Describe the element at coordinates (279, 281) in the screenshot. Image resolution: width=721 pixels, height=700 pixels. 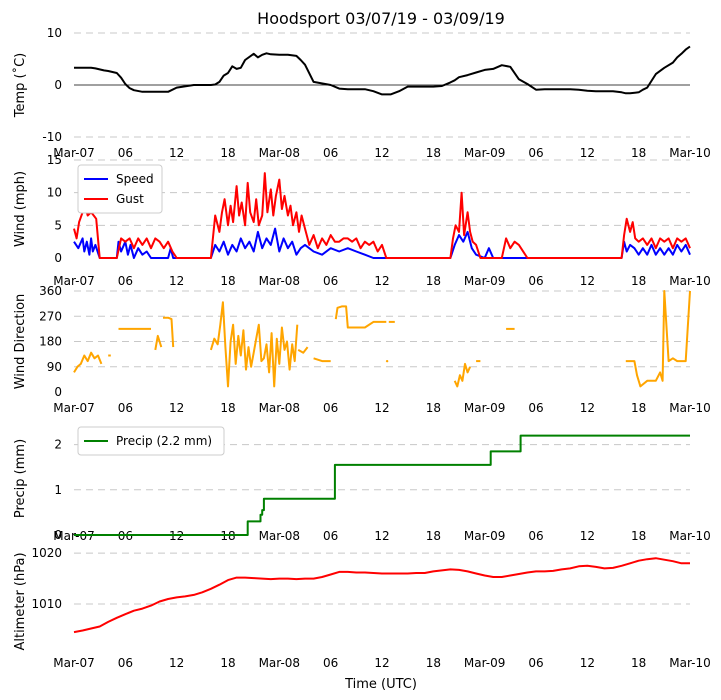
I see `wind-x-tick-label: Mar-08` at that location.